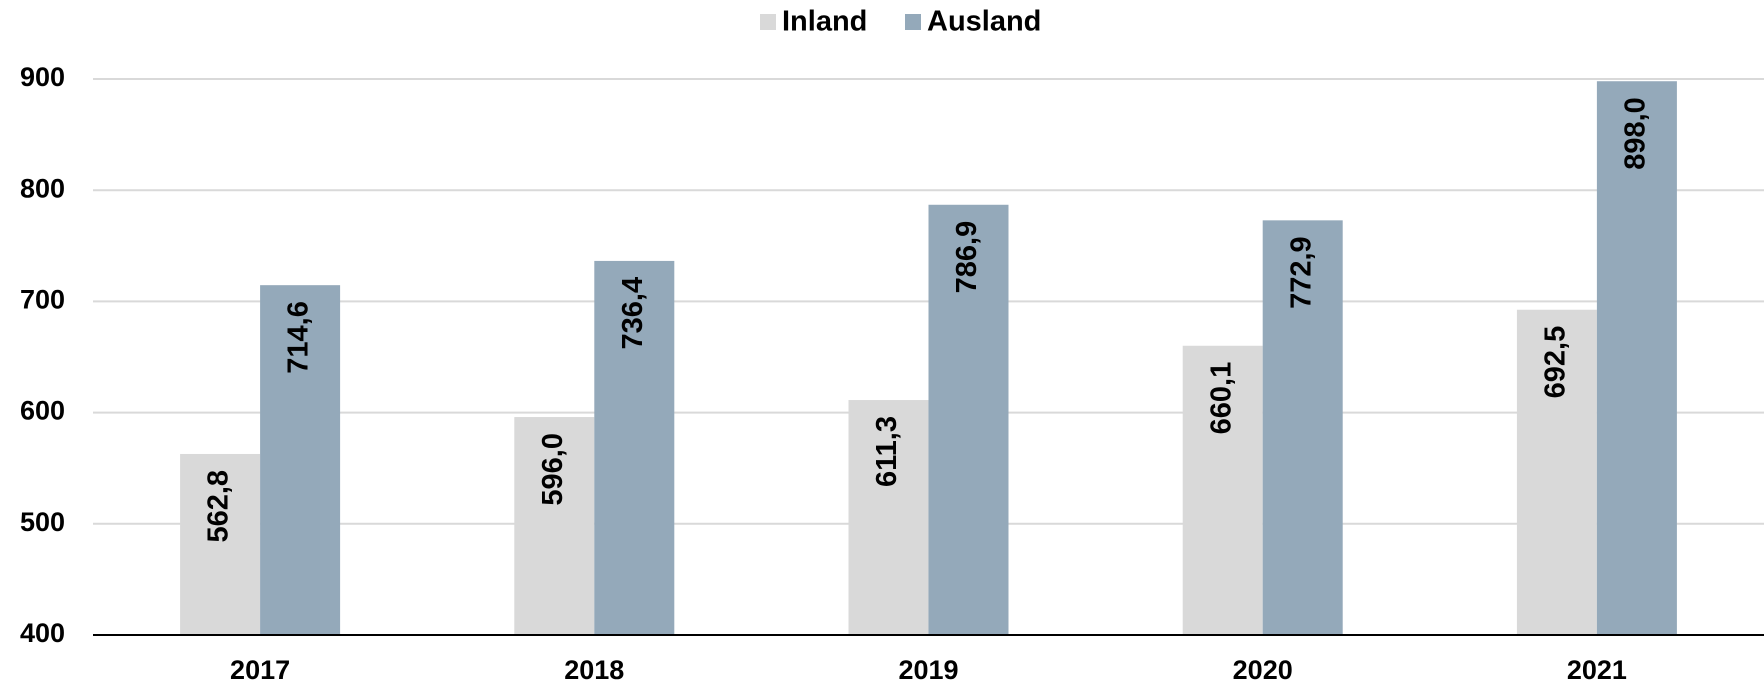  I want to click on y-tick-label: 600, so click(42, 411).